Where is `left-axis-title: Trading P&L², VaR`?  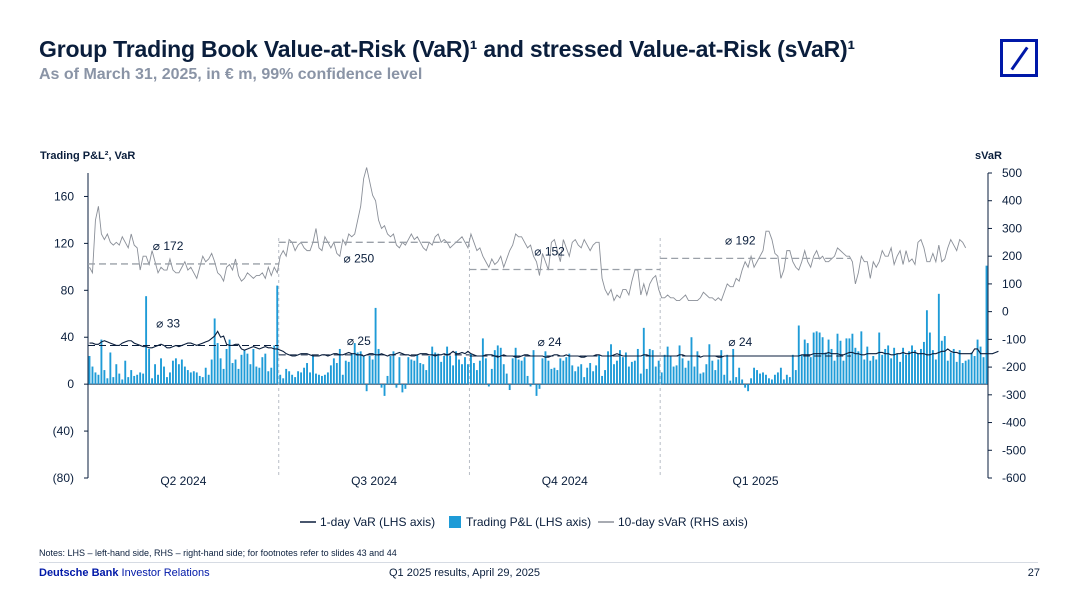 left-axis-title: Trading P&L², VaR is located at coordinates (88, 156).